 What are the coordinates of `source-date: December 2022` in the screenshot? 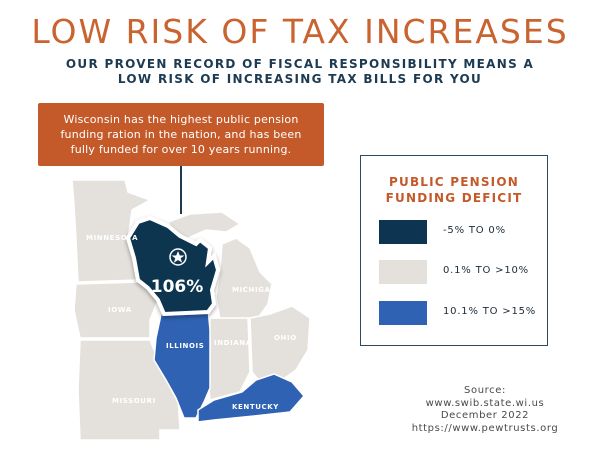 It's located at (485, 415).